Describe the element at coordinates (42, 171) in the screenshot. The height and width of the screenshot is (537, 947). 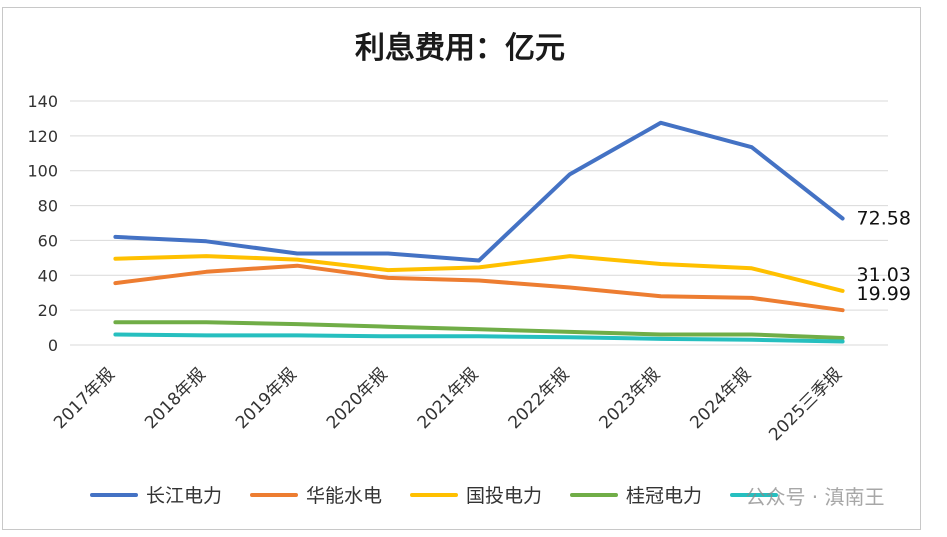
I see `y-tick-label: 100` at that location.